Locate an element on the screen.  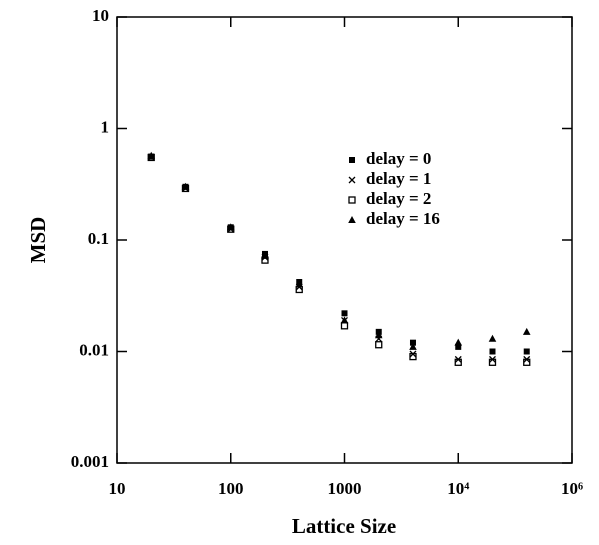
y-tick-label: 1 is located at coordinates (105, 126).